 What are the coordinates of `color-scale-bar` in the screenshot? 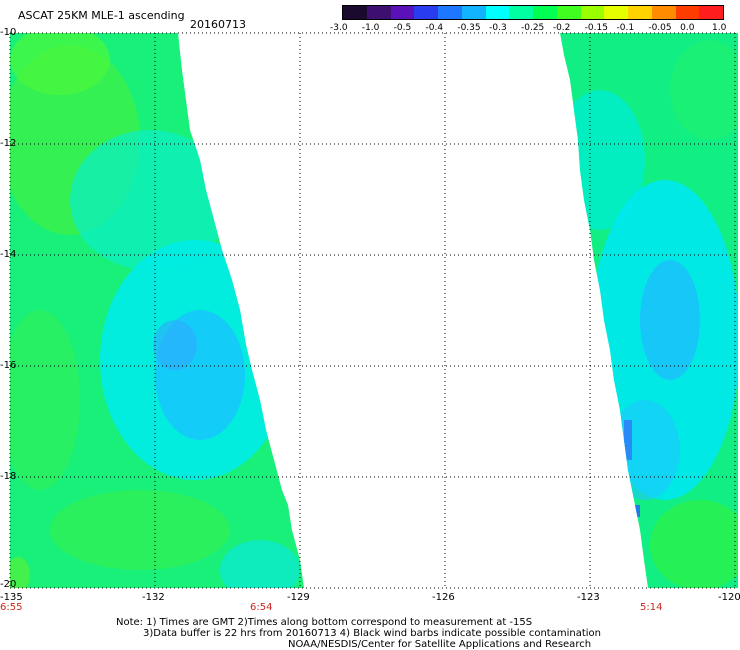 It's located at (533, 12).